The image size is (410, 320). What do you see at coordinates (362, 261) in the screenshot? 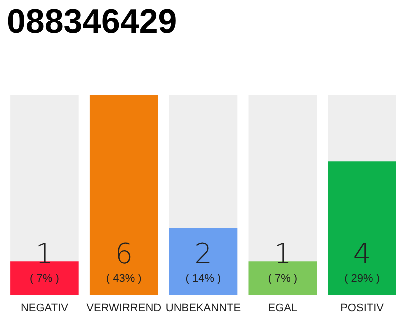
I see `data-label: 4 ( 29% )` at bounding box center [362, 261].